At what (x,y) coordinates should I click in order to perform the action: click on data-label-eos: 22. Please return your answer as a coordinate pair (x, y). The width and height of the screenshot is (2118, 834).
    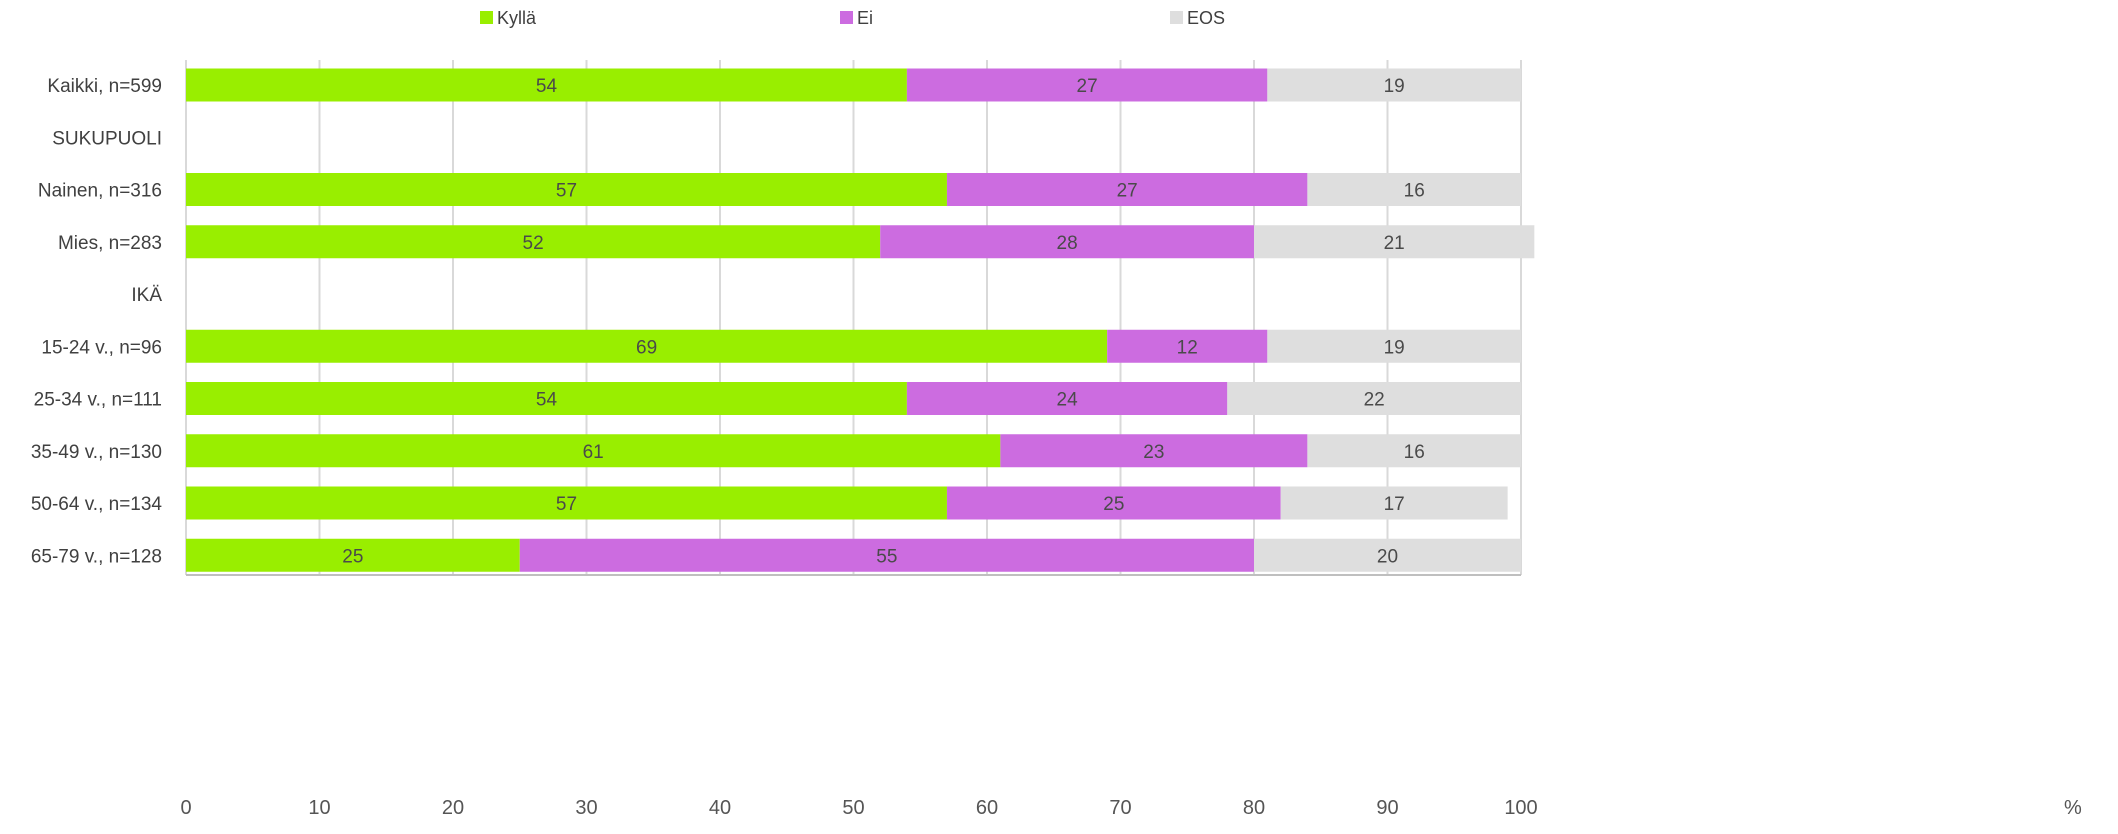
    Looking at the image, I should click on (1374, 400).